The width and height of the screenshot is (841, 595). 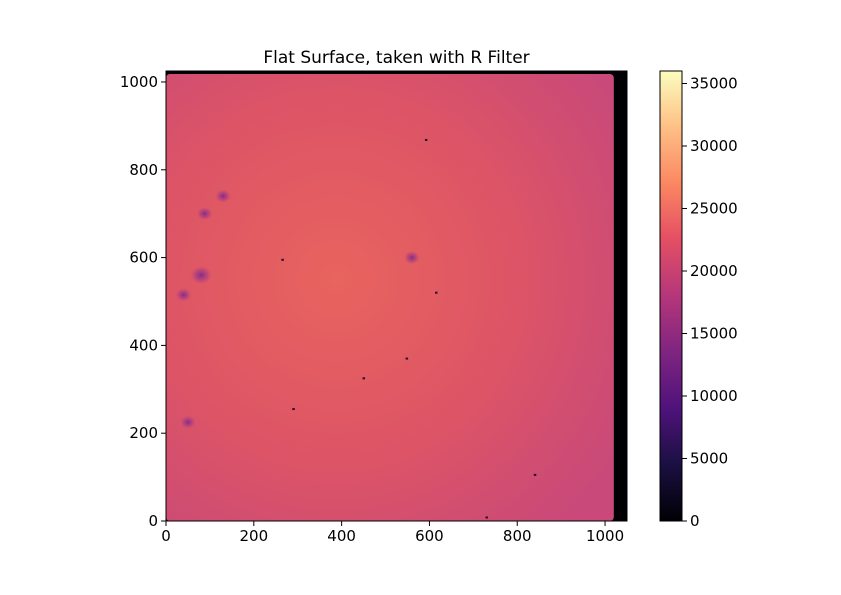 I want to click on x-tick-label: 800, so click(x=517, y=536).